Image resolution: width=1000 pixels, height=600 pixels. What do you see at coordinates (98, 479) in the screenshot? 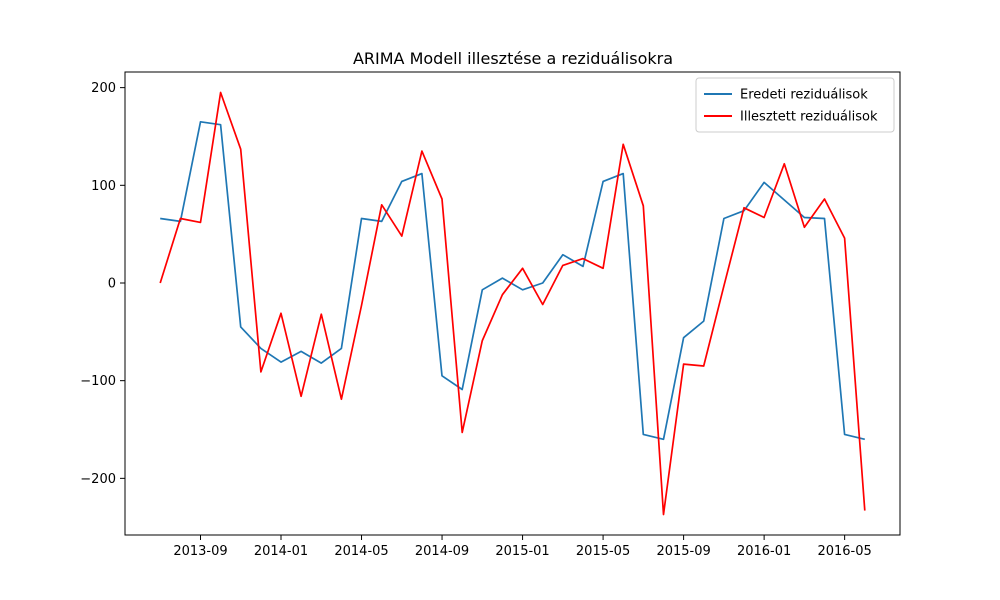
I see `y-tick-label: −200` at bounding box center [98, 479].